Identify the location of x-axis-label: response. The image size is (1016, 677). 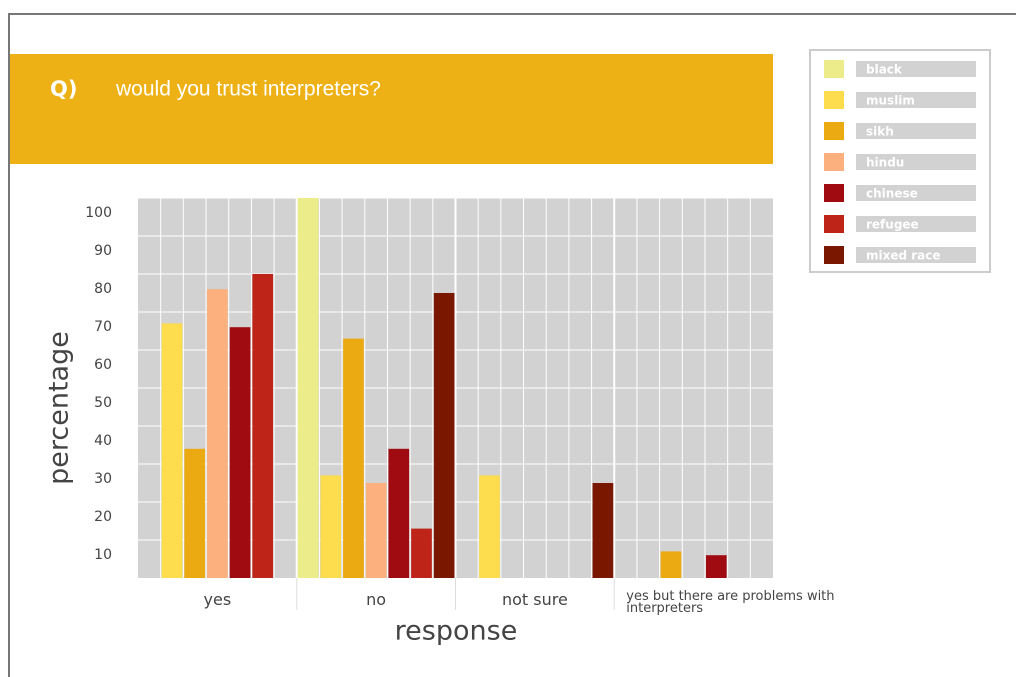
(456, 631).